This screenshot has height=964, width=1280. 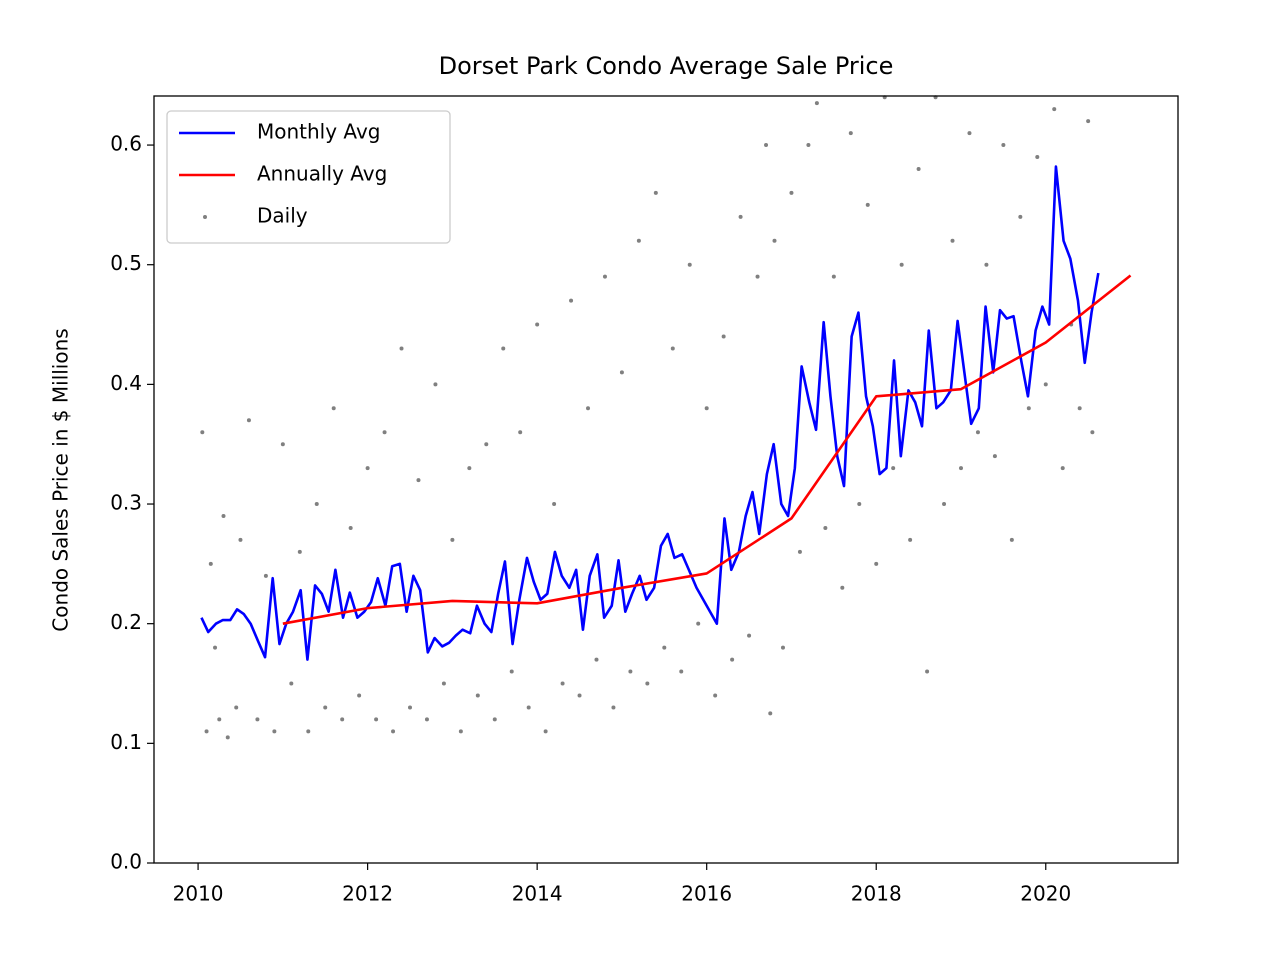 I want to click on legend-label: Monthly Avg, so click(x=318, y=132).